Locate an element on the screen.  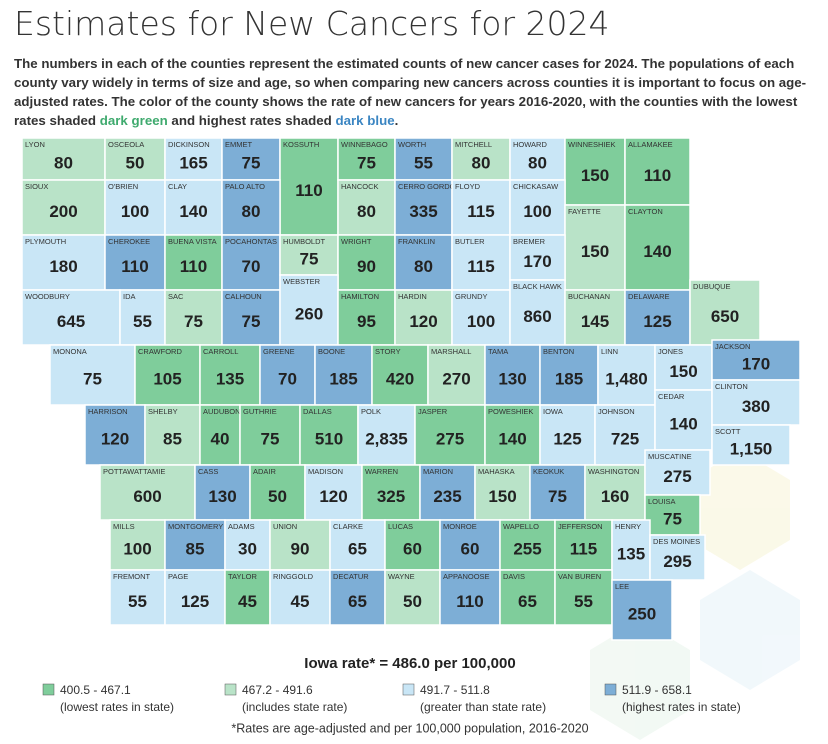
county-name: DELAWARE is located at coordinates (649, 296).